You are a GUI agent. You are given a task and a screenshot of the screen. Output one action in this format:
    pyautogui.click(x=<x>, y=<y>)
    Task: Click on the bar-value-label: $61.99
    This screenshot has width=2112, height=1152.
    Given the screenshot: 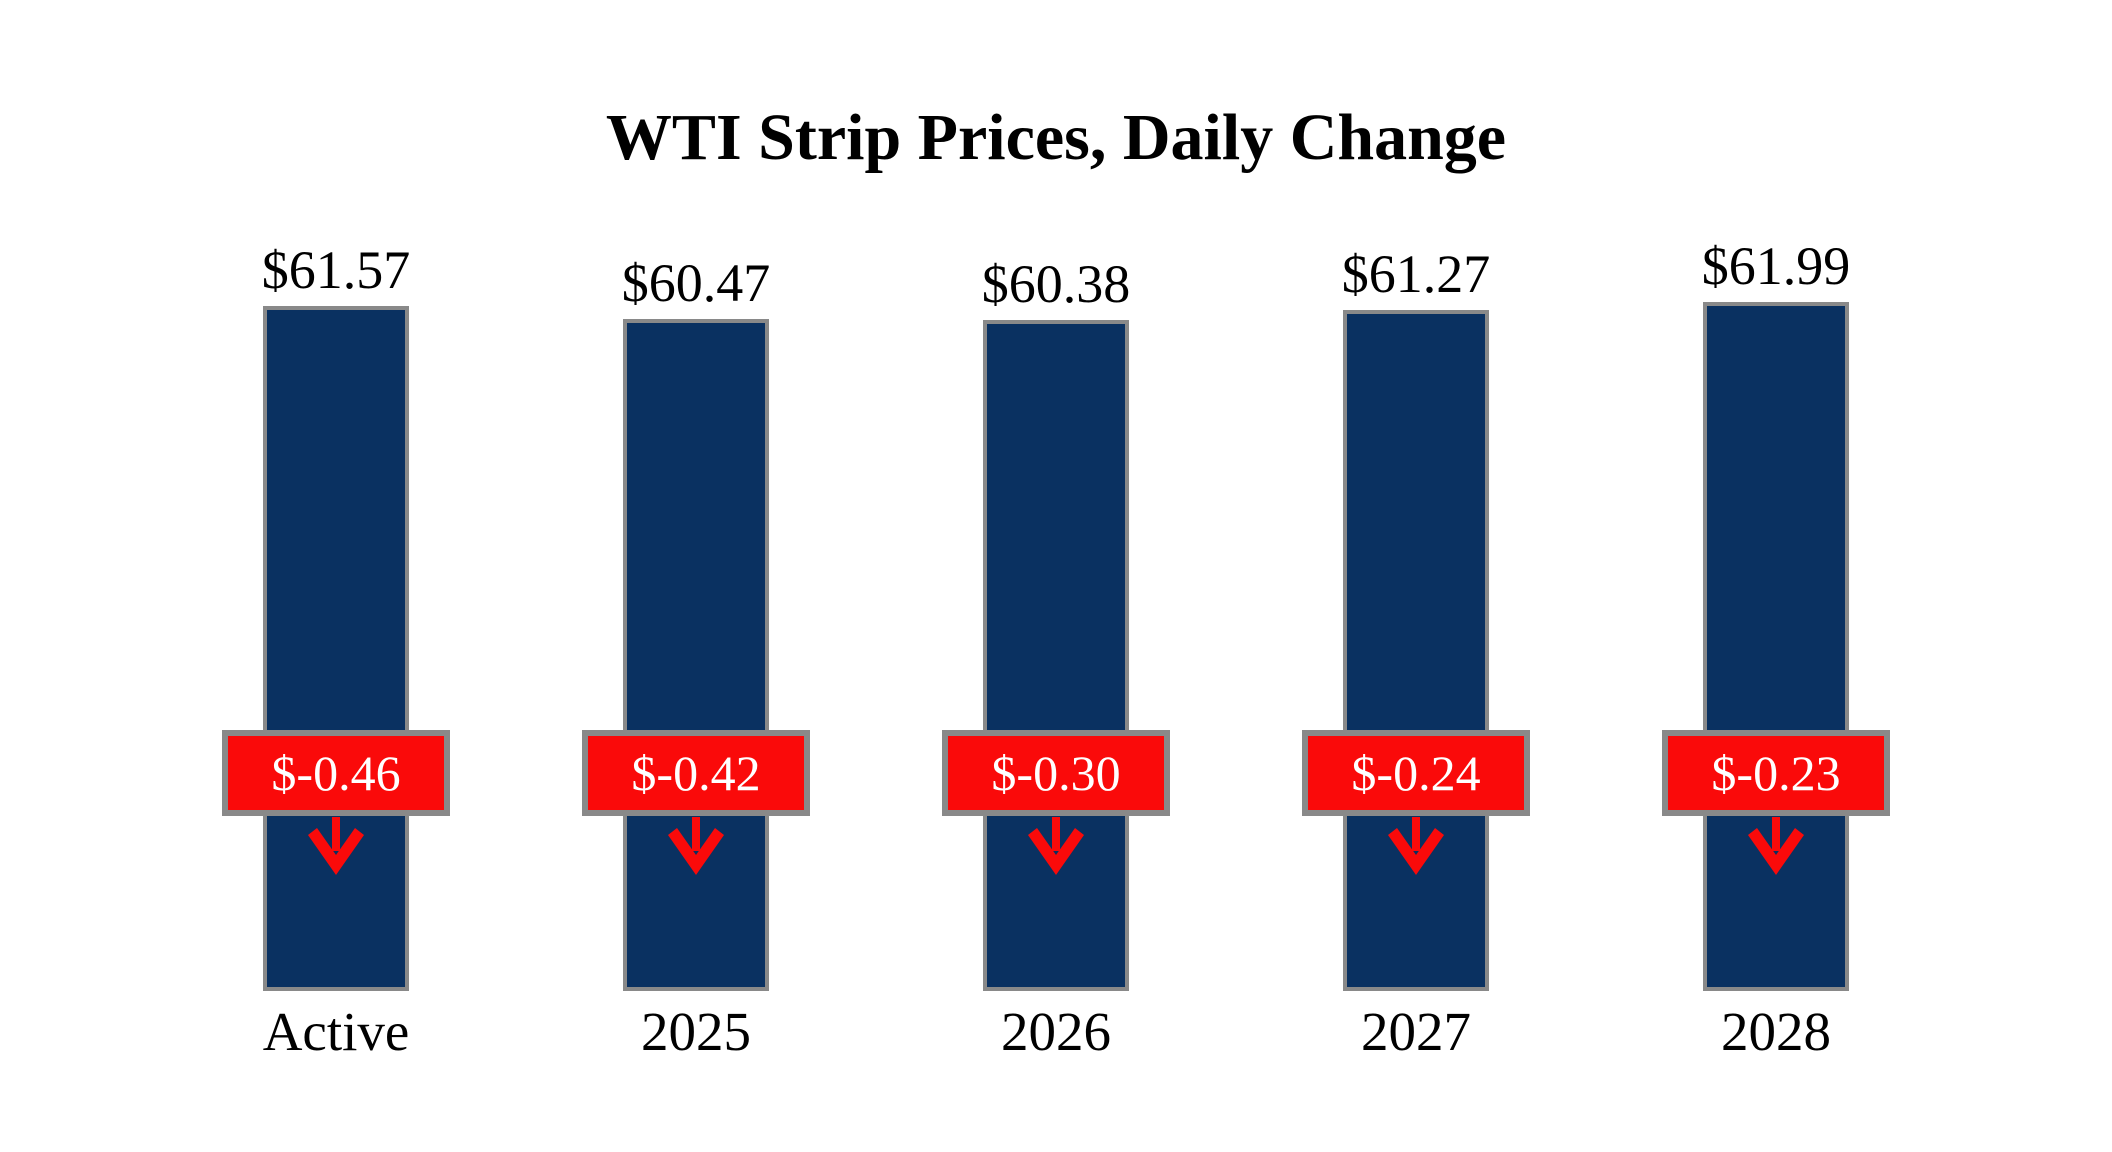 What is the action you would take?
    pyautogui.click(x=1776, y=265)
    